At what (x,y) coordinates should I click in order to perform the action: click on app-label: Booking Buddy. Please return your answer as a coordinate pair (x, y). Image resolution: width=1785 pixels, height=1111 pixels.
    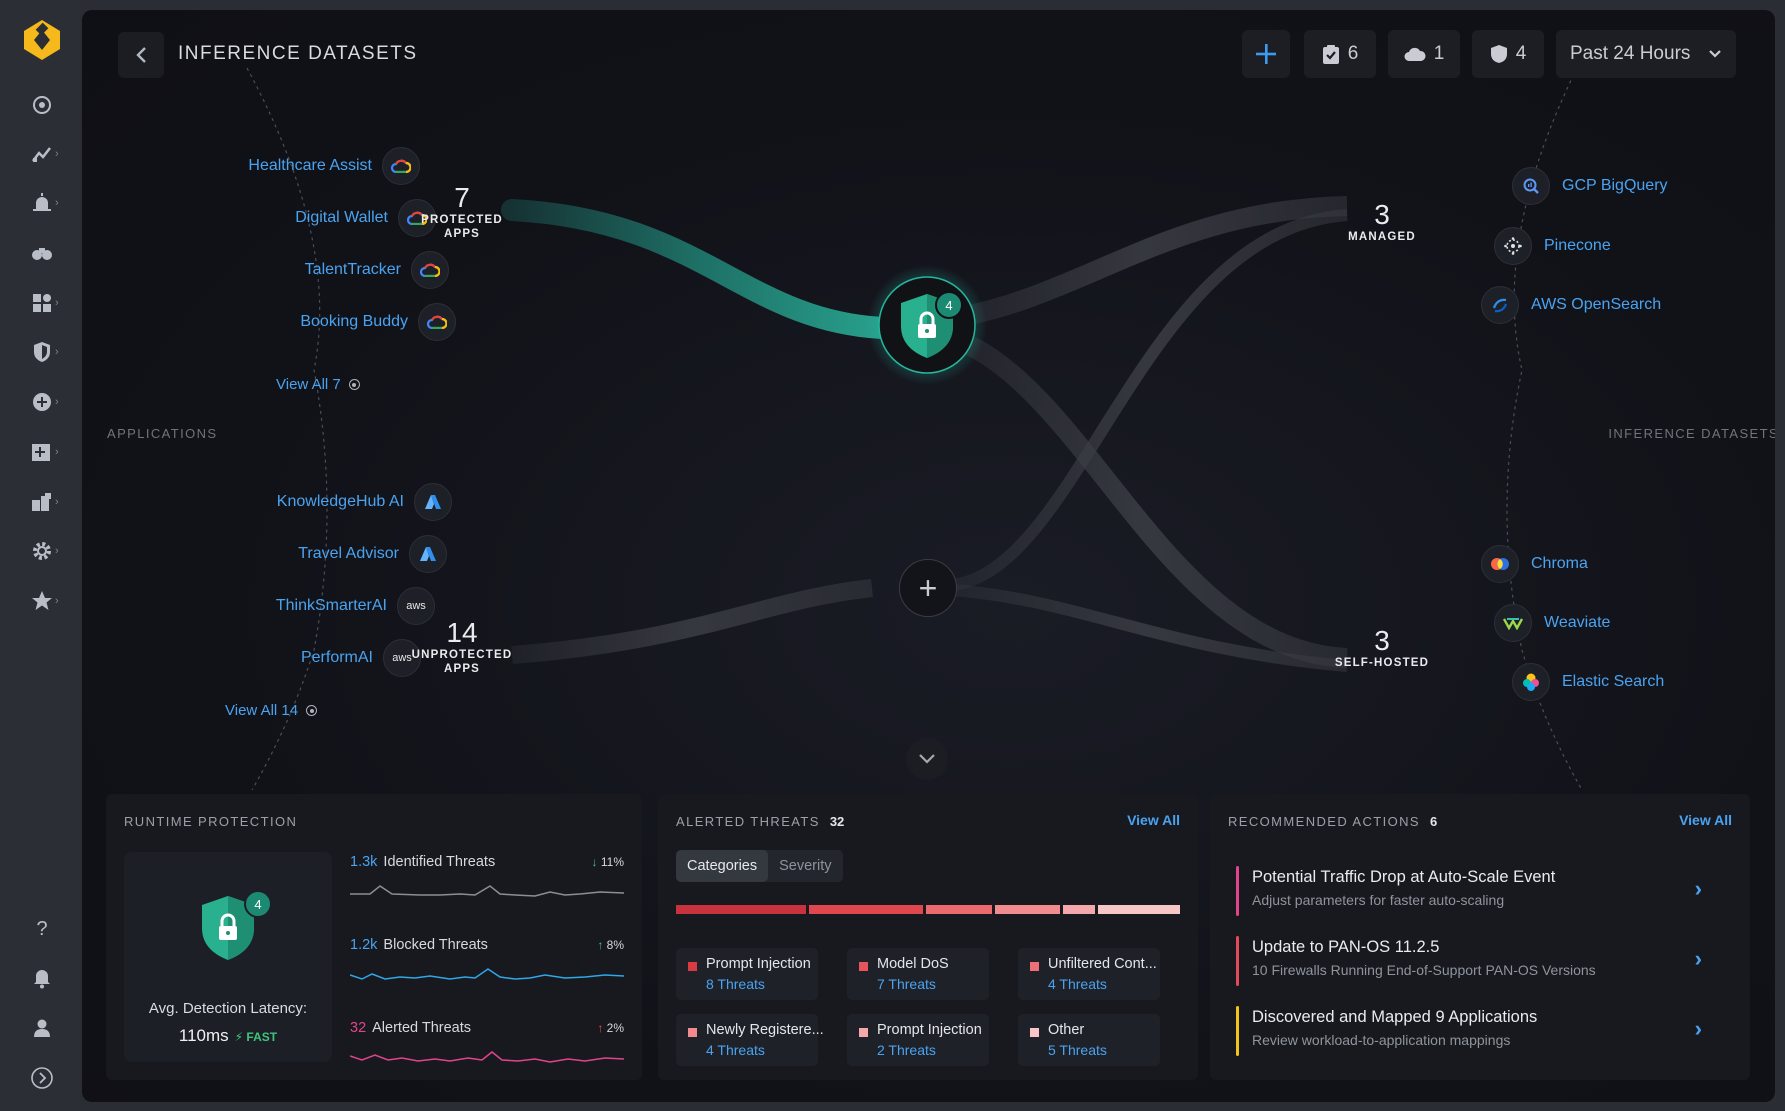
    Looking at the image, I should click on (354, 321).